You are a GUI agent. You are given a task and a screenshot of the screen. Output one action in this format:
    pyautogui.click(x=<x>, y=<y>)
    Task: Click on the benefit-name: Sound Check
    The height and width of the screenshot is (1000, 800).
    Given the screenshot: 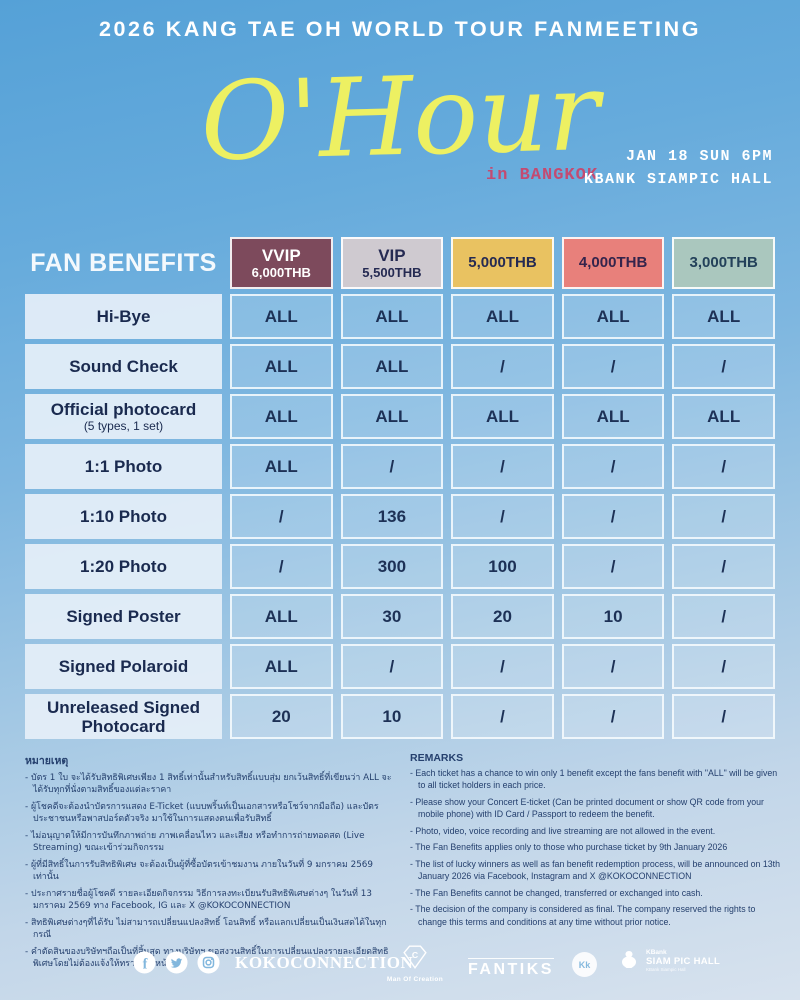 What is the action you would take?
    pyautogui.click(x=123, y=366)
    